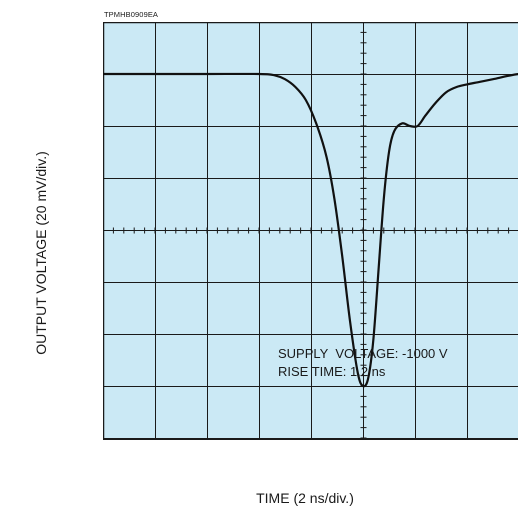 The height and width of the screenshot is (522, 518). Describe the element at coordinates (332, 371) in the screenshot. I see `rise-time-text: RISE TIME: 1.2 ns` at that location.